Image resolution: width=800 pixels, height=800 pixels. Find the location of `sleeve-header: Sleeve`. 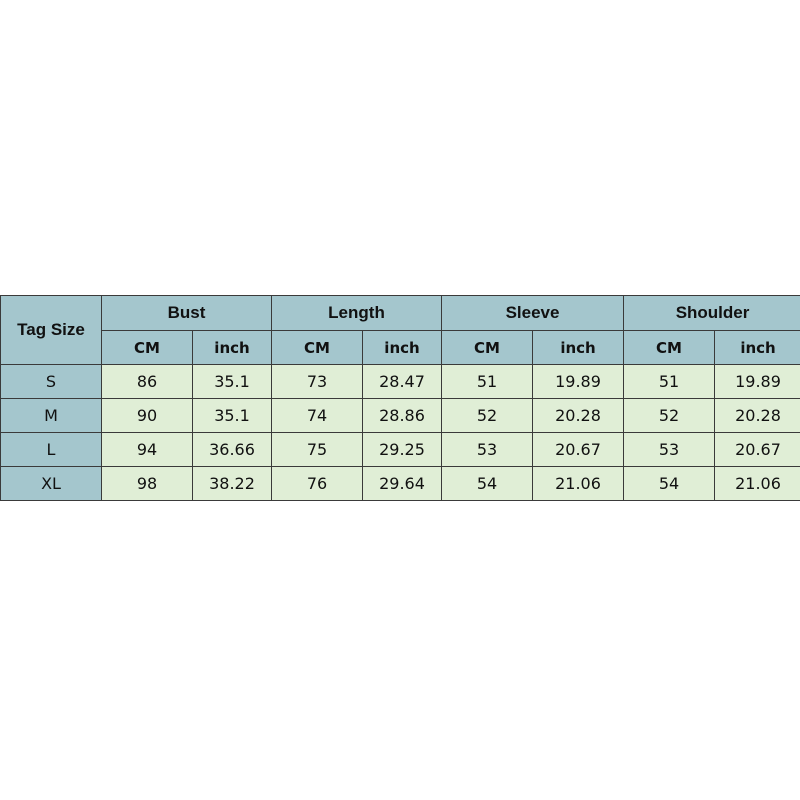

sleeve-header: Sleeve is located at coordinates (532, 313).